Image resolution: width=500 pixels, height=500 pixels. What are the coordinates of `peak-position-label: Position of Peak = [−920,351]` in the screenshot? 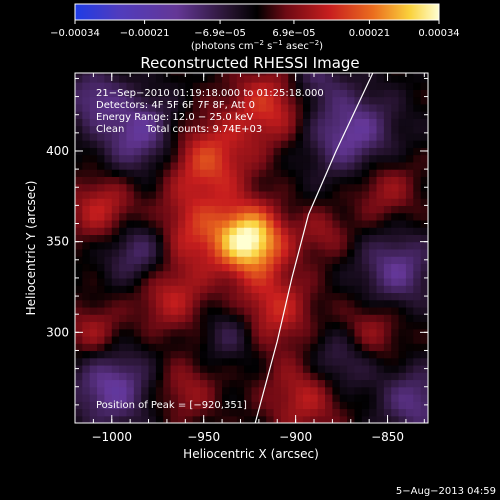 It's located at (171, 405).